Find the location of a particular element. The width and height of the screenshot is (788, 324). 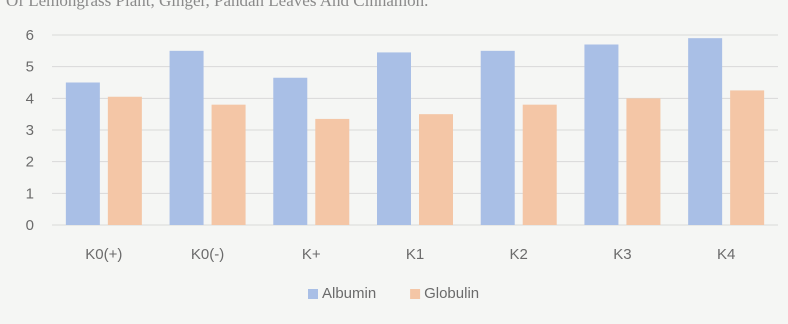

legend-label-albumin: Albumin is located at coordinates (349, 293).